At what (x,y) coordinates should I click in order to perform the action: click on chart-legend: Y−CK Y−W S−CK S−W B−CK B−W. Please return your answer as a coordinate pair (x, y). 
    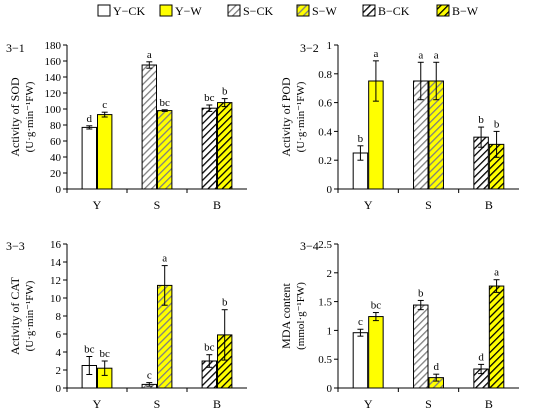
    Looking at the image, I should click on (288, 11).